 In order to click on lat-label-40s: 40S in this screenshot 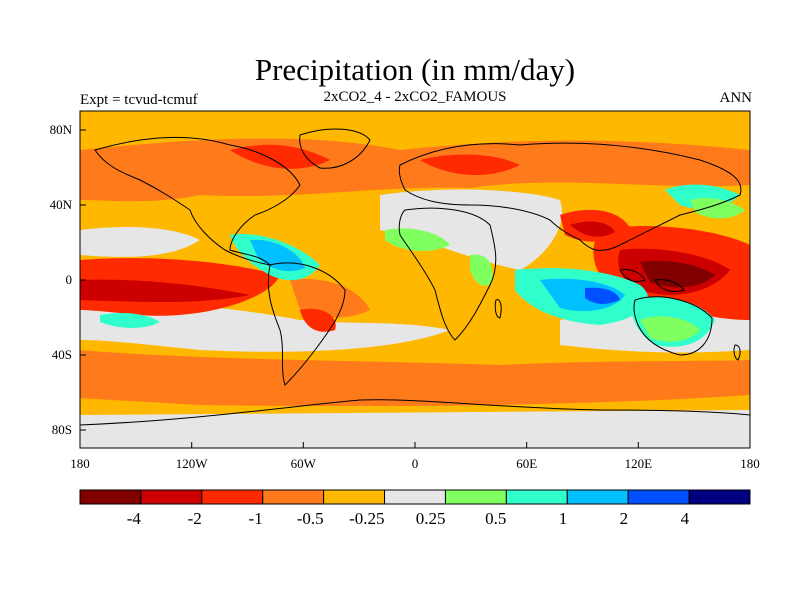, I will do `click(62, 354)`.